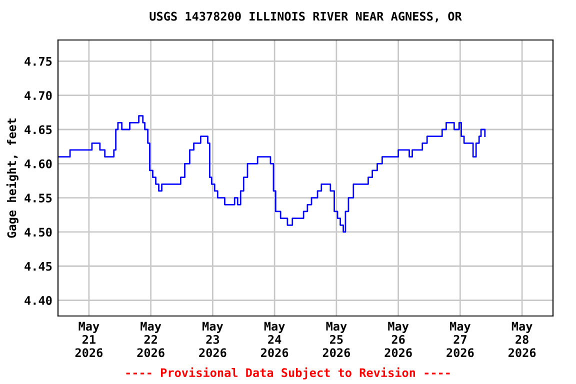  I want to click on y-tick-label: 4.55, so click(38, 198).